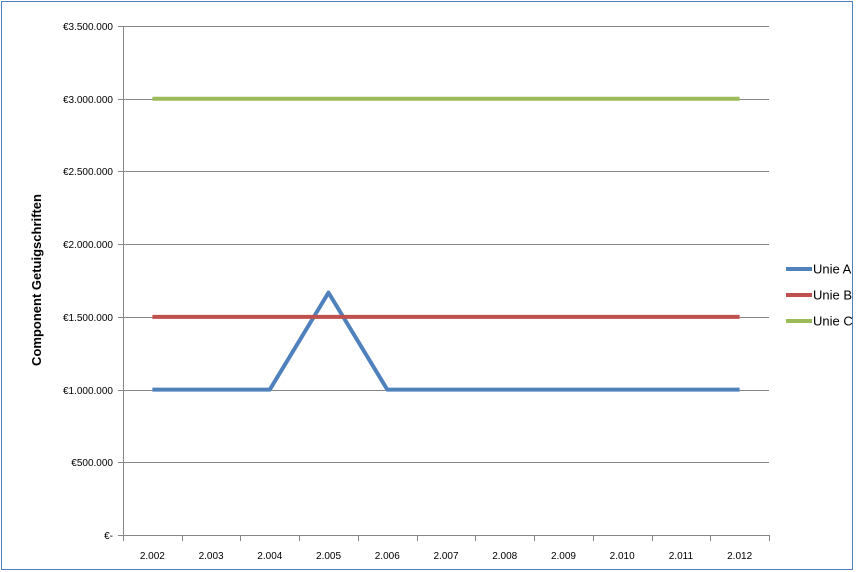 The image size is (856, 572). Describe the element at coordinates (211, 556) in the screenshot. I see `x-tick-label: 2.003` at that location.